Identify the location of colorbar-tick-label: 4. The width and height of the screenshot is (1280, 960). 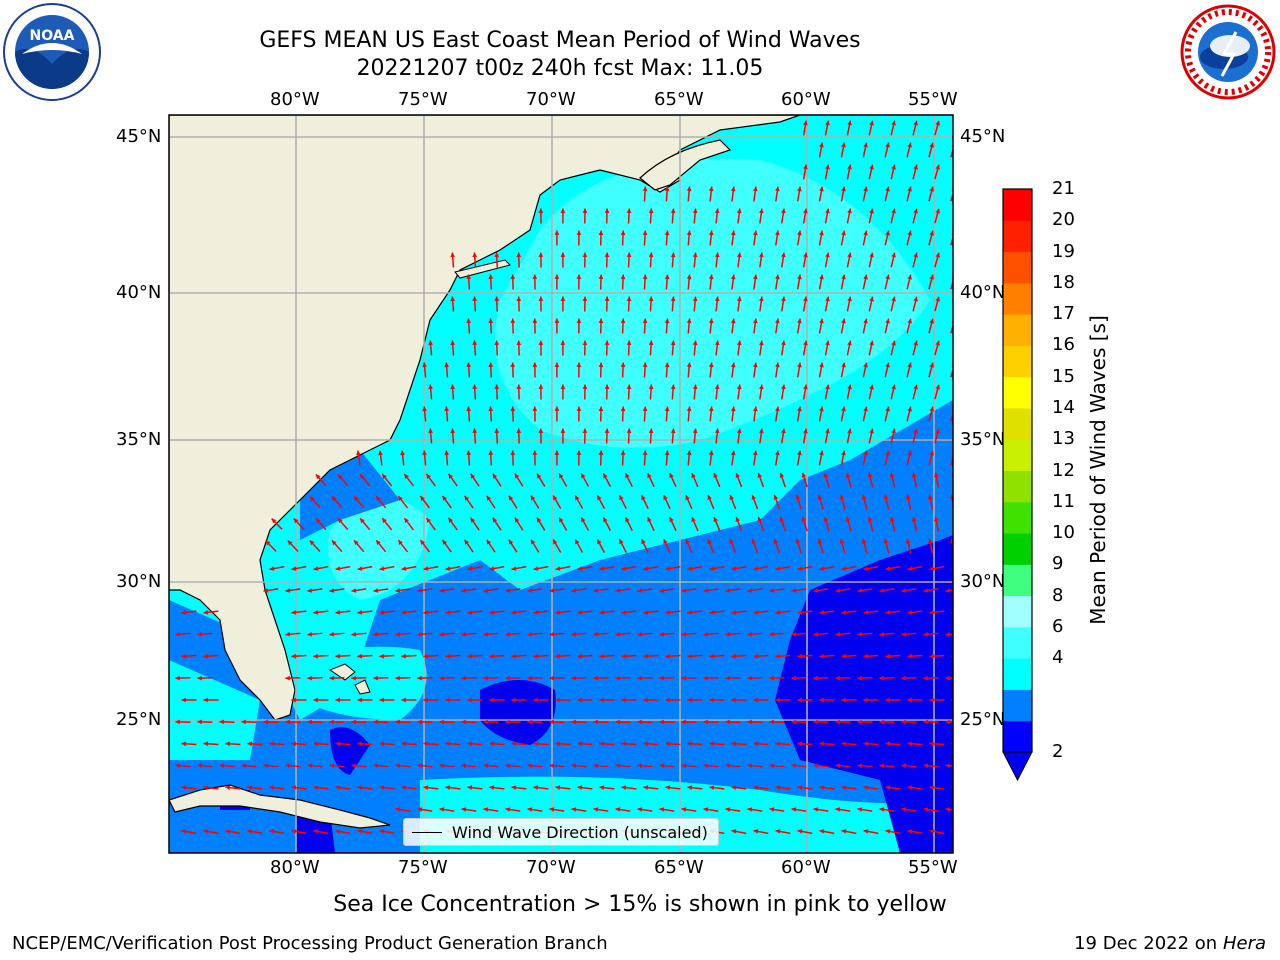
(1058, 658).